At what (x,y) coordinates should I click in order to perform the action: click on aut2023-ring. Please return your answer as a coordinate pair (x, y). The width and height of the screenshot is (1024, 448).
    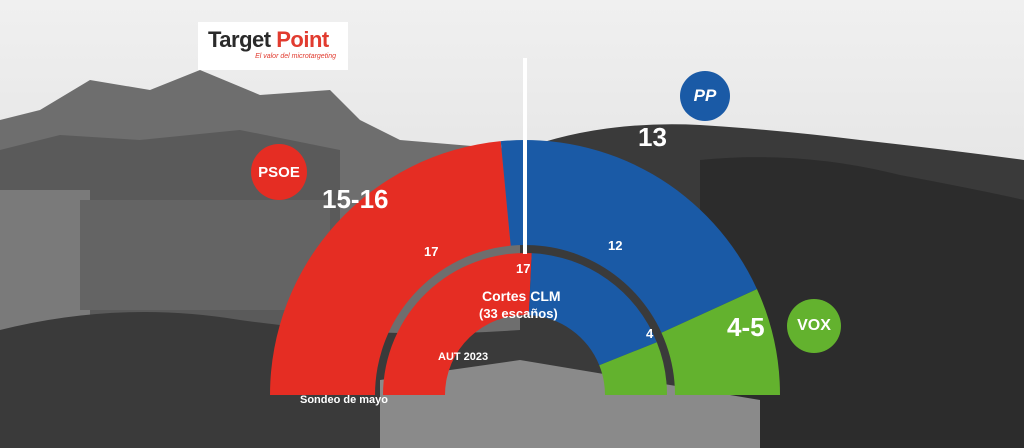
    Looking at the image, I should click on (525, 323).